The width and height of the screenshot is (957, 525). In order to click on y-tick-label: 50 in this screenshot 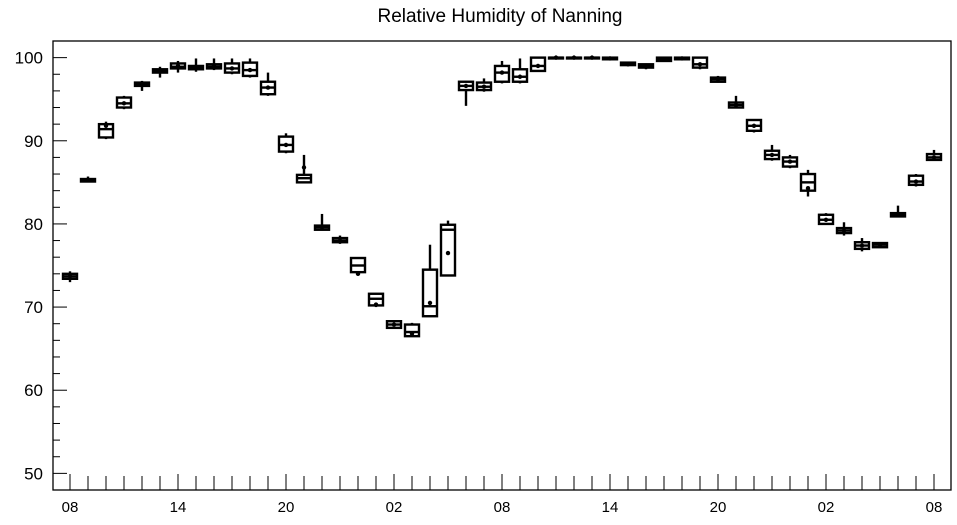, I will do `click(33, 473)`.